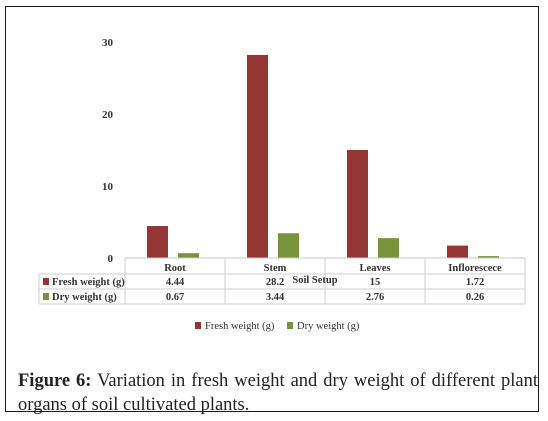 The width and height of the screenshot is (548, 421). What do you see at coordinates (84, 297) in the screenshot?
I see `table-series-name: Dry weight (g)` at bounding box center [84, 297].